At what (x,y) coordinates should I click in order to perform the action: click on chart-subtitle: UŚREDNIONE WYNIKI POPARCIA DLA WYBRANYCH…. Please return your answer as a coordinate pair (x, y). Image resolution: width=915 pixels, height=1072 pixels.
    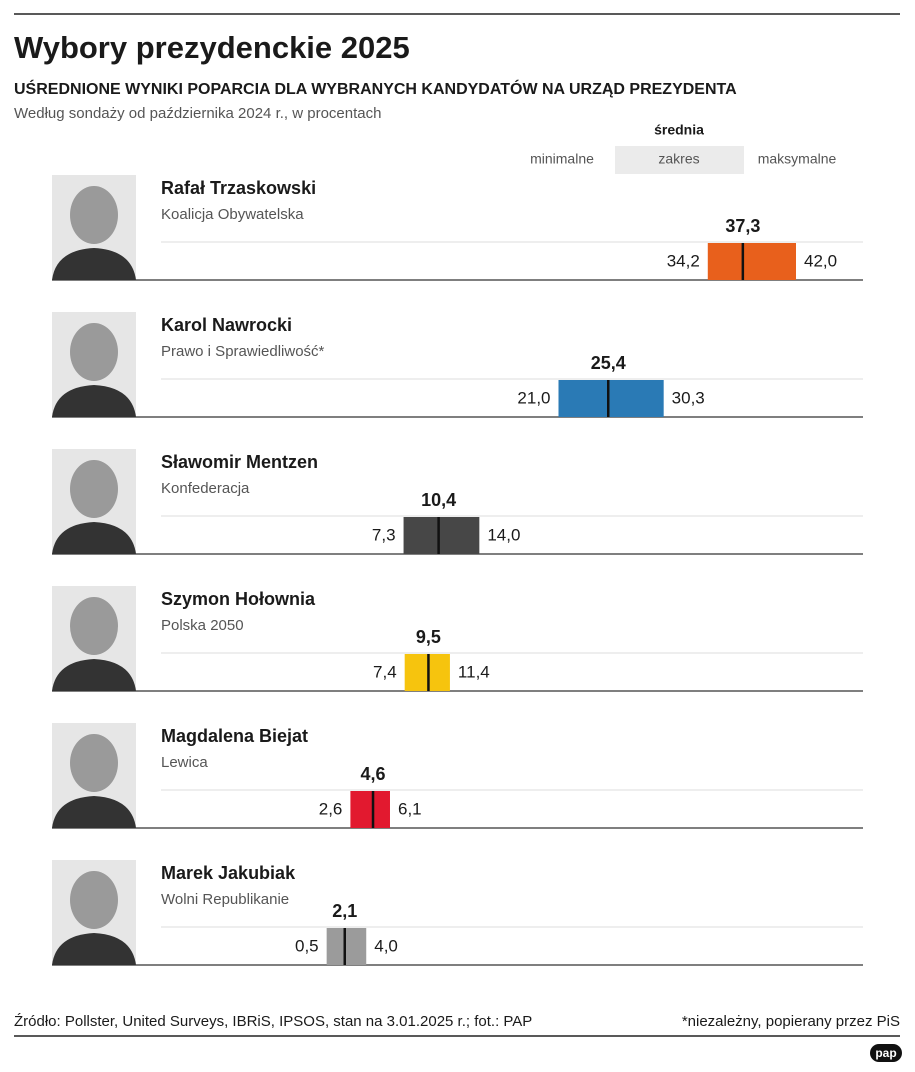
    Looking at the image, I should click on (375, 88).